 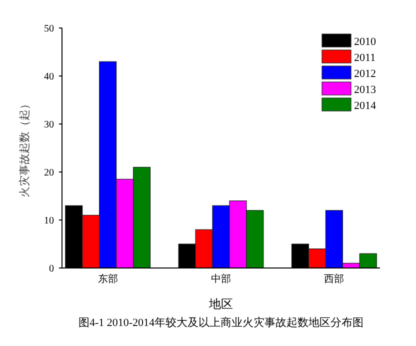 What do you see at coordinates (49, 29) in the screenshot?
I see `y-tick-label: 50` at bounding box center [49, 29].